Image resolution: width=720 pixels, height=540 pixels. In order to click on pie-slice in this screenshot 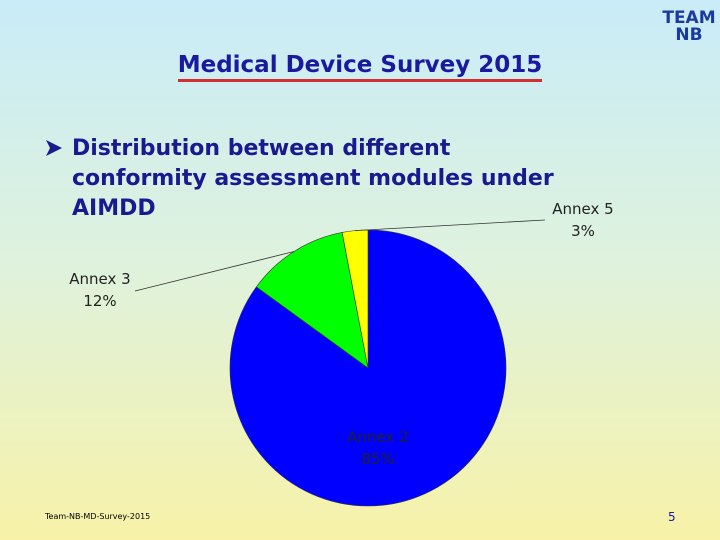, I will do `click(312, 300)`.